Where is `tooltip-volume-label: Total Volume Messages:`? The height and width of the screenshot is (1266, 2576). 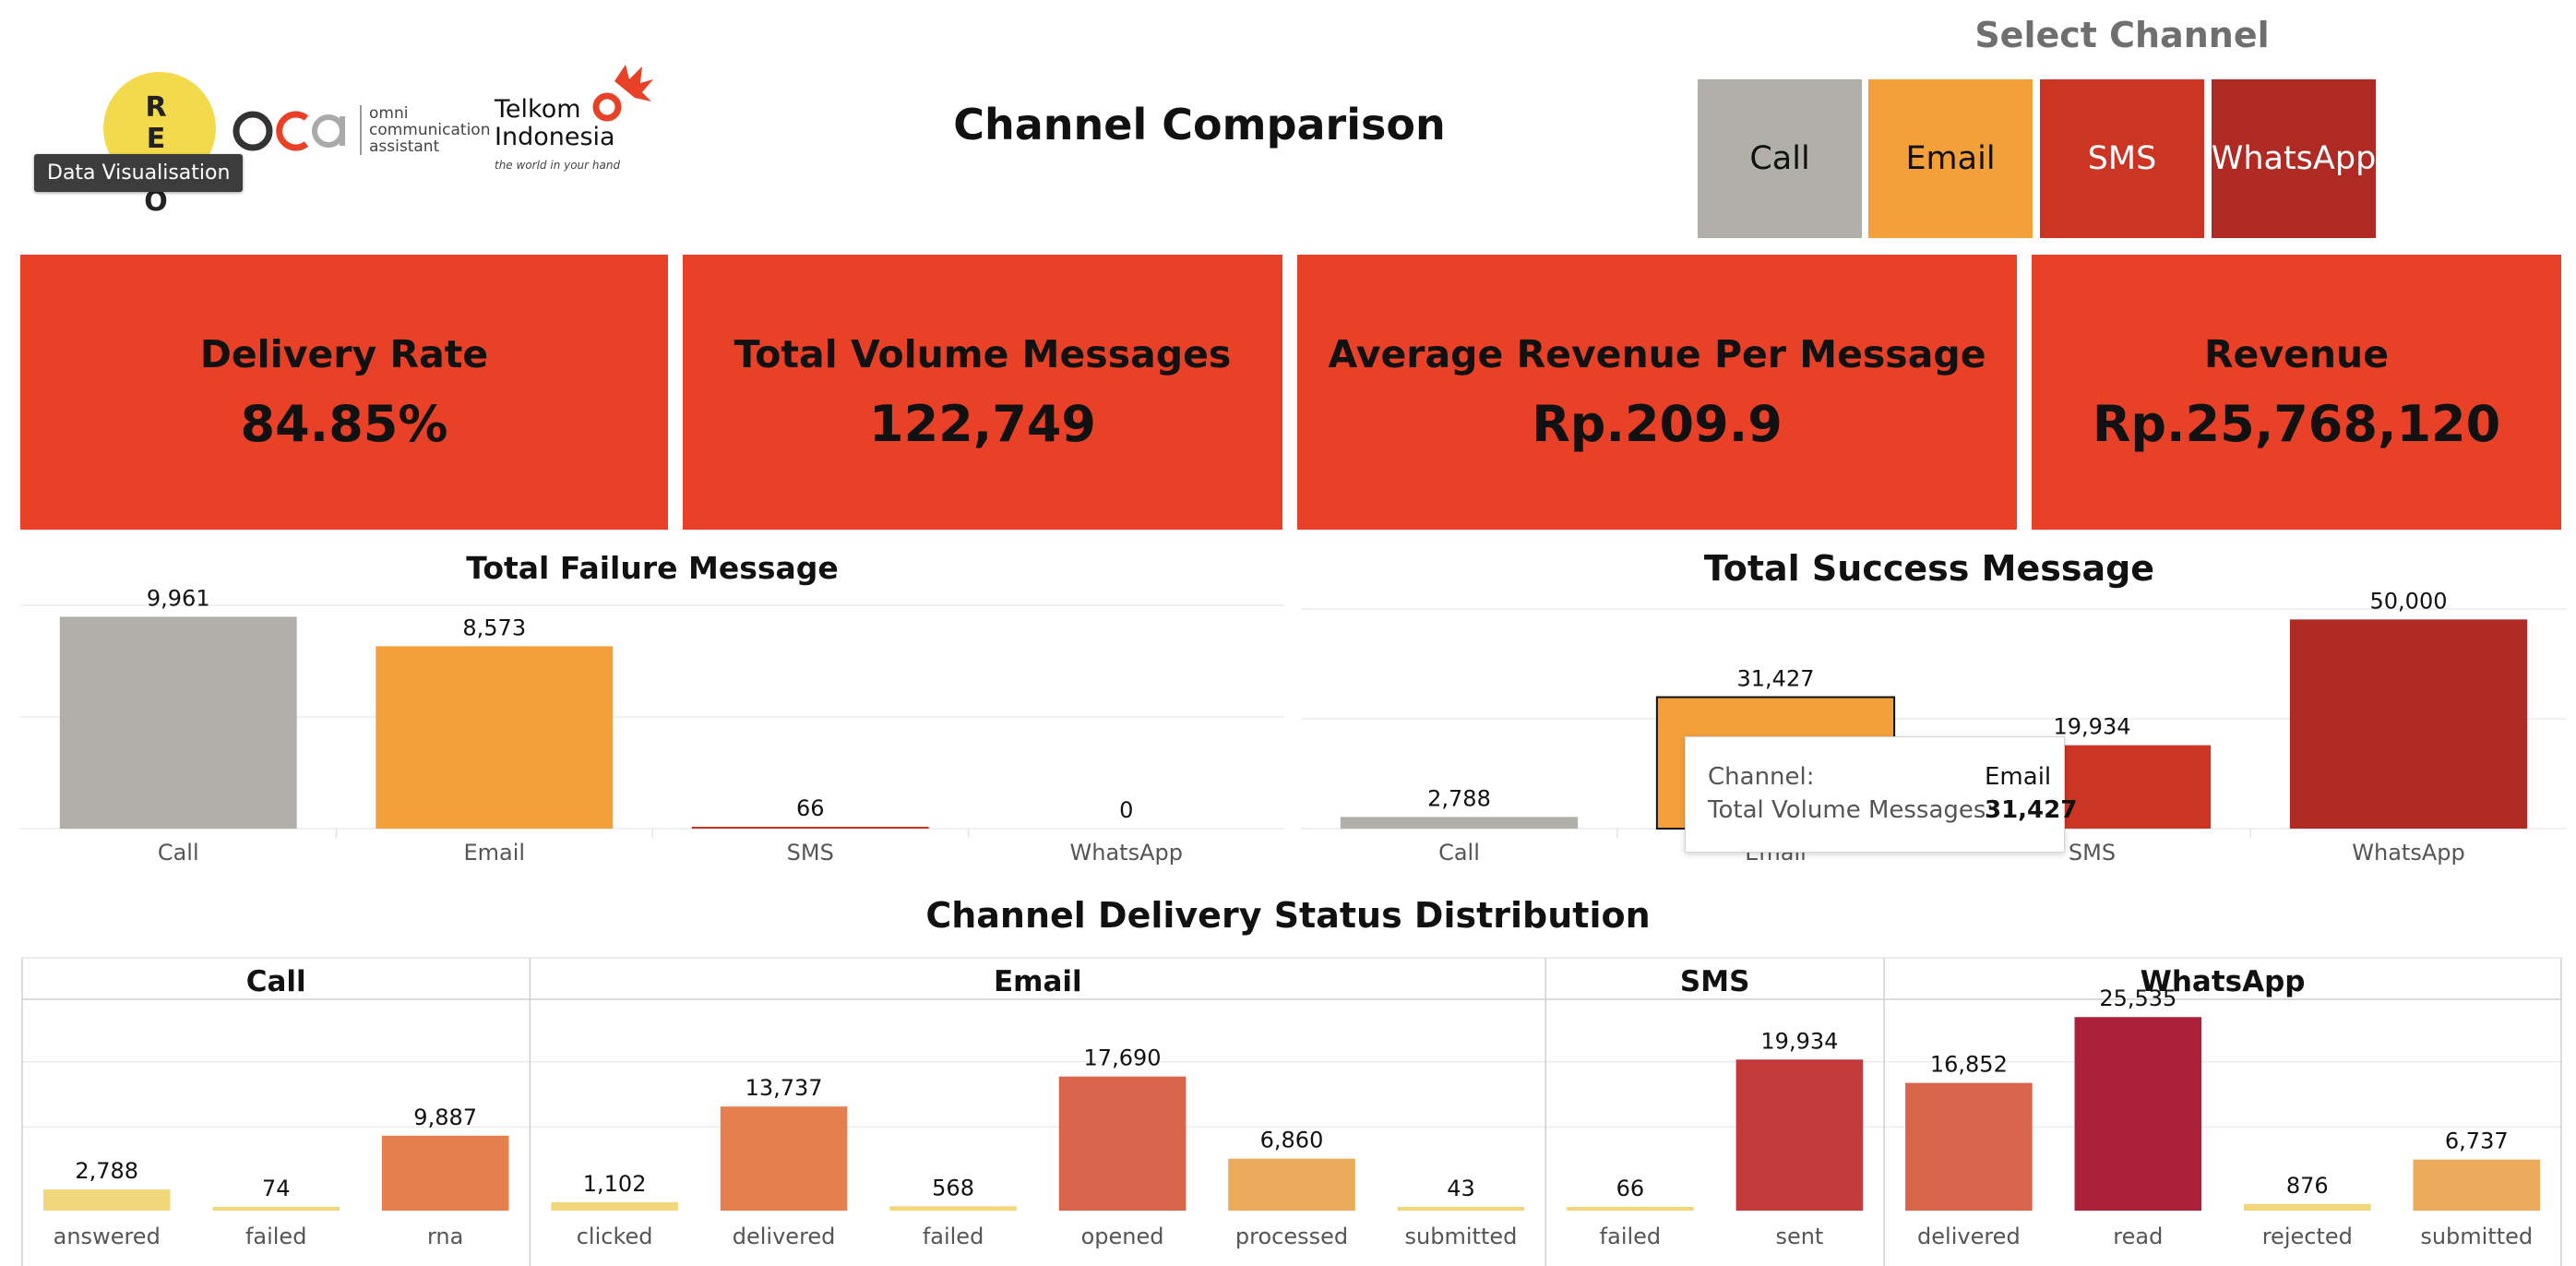
tooltip-volume-label: Total Volume Messages: is located at coordinates (1851, 810).